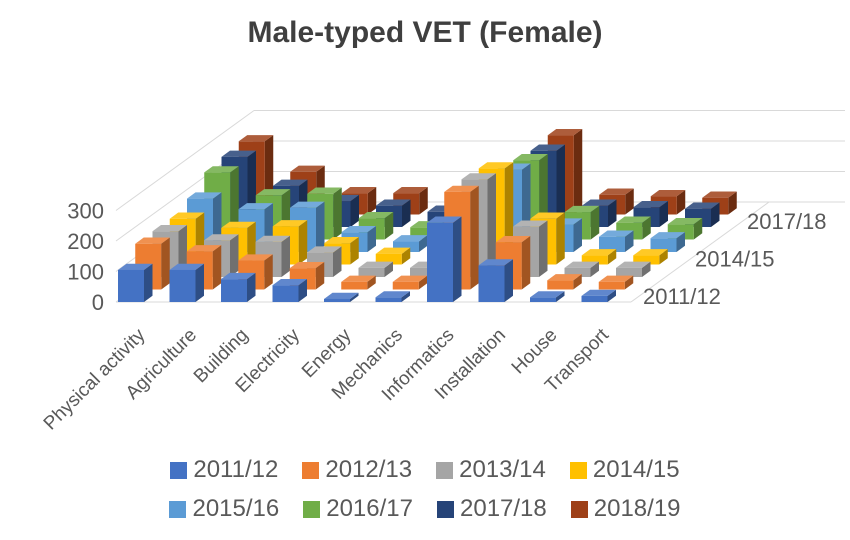  I want to click on legend-label: 2012/13, so click(369, 469).